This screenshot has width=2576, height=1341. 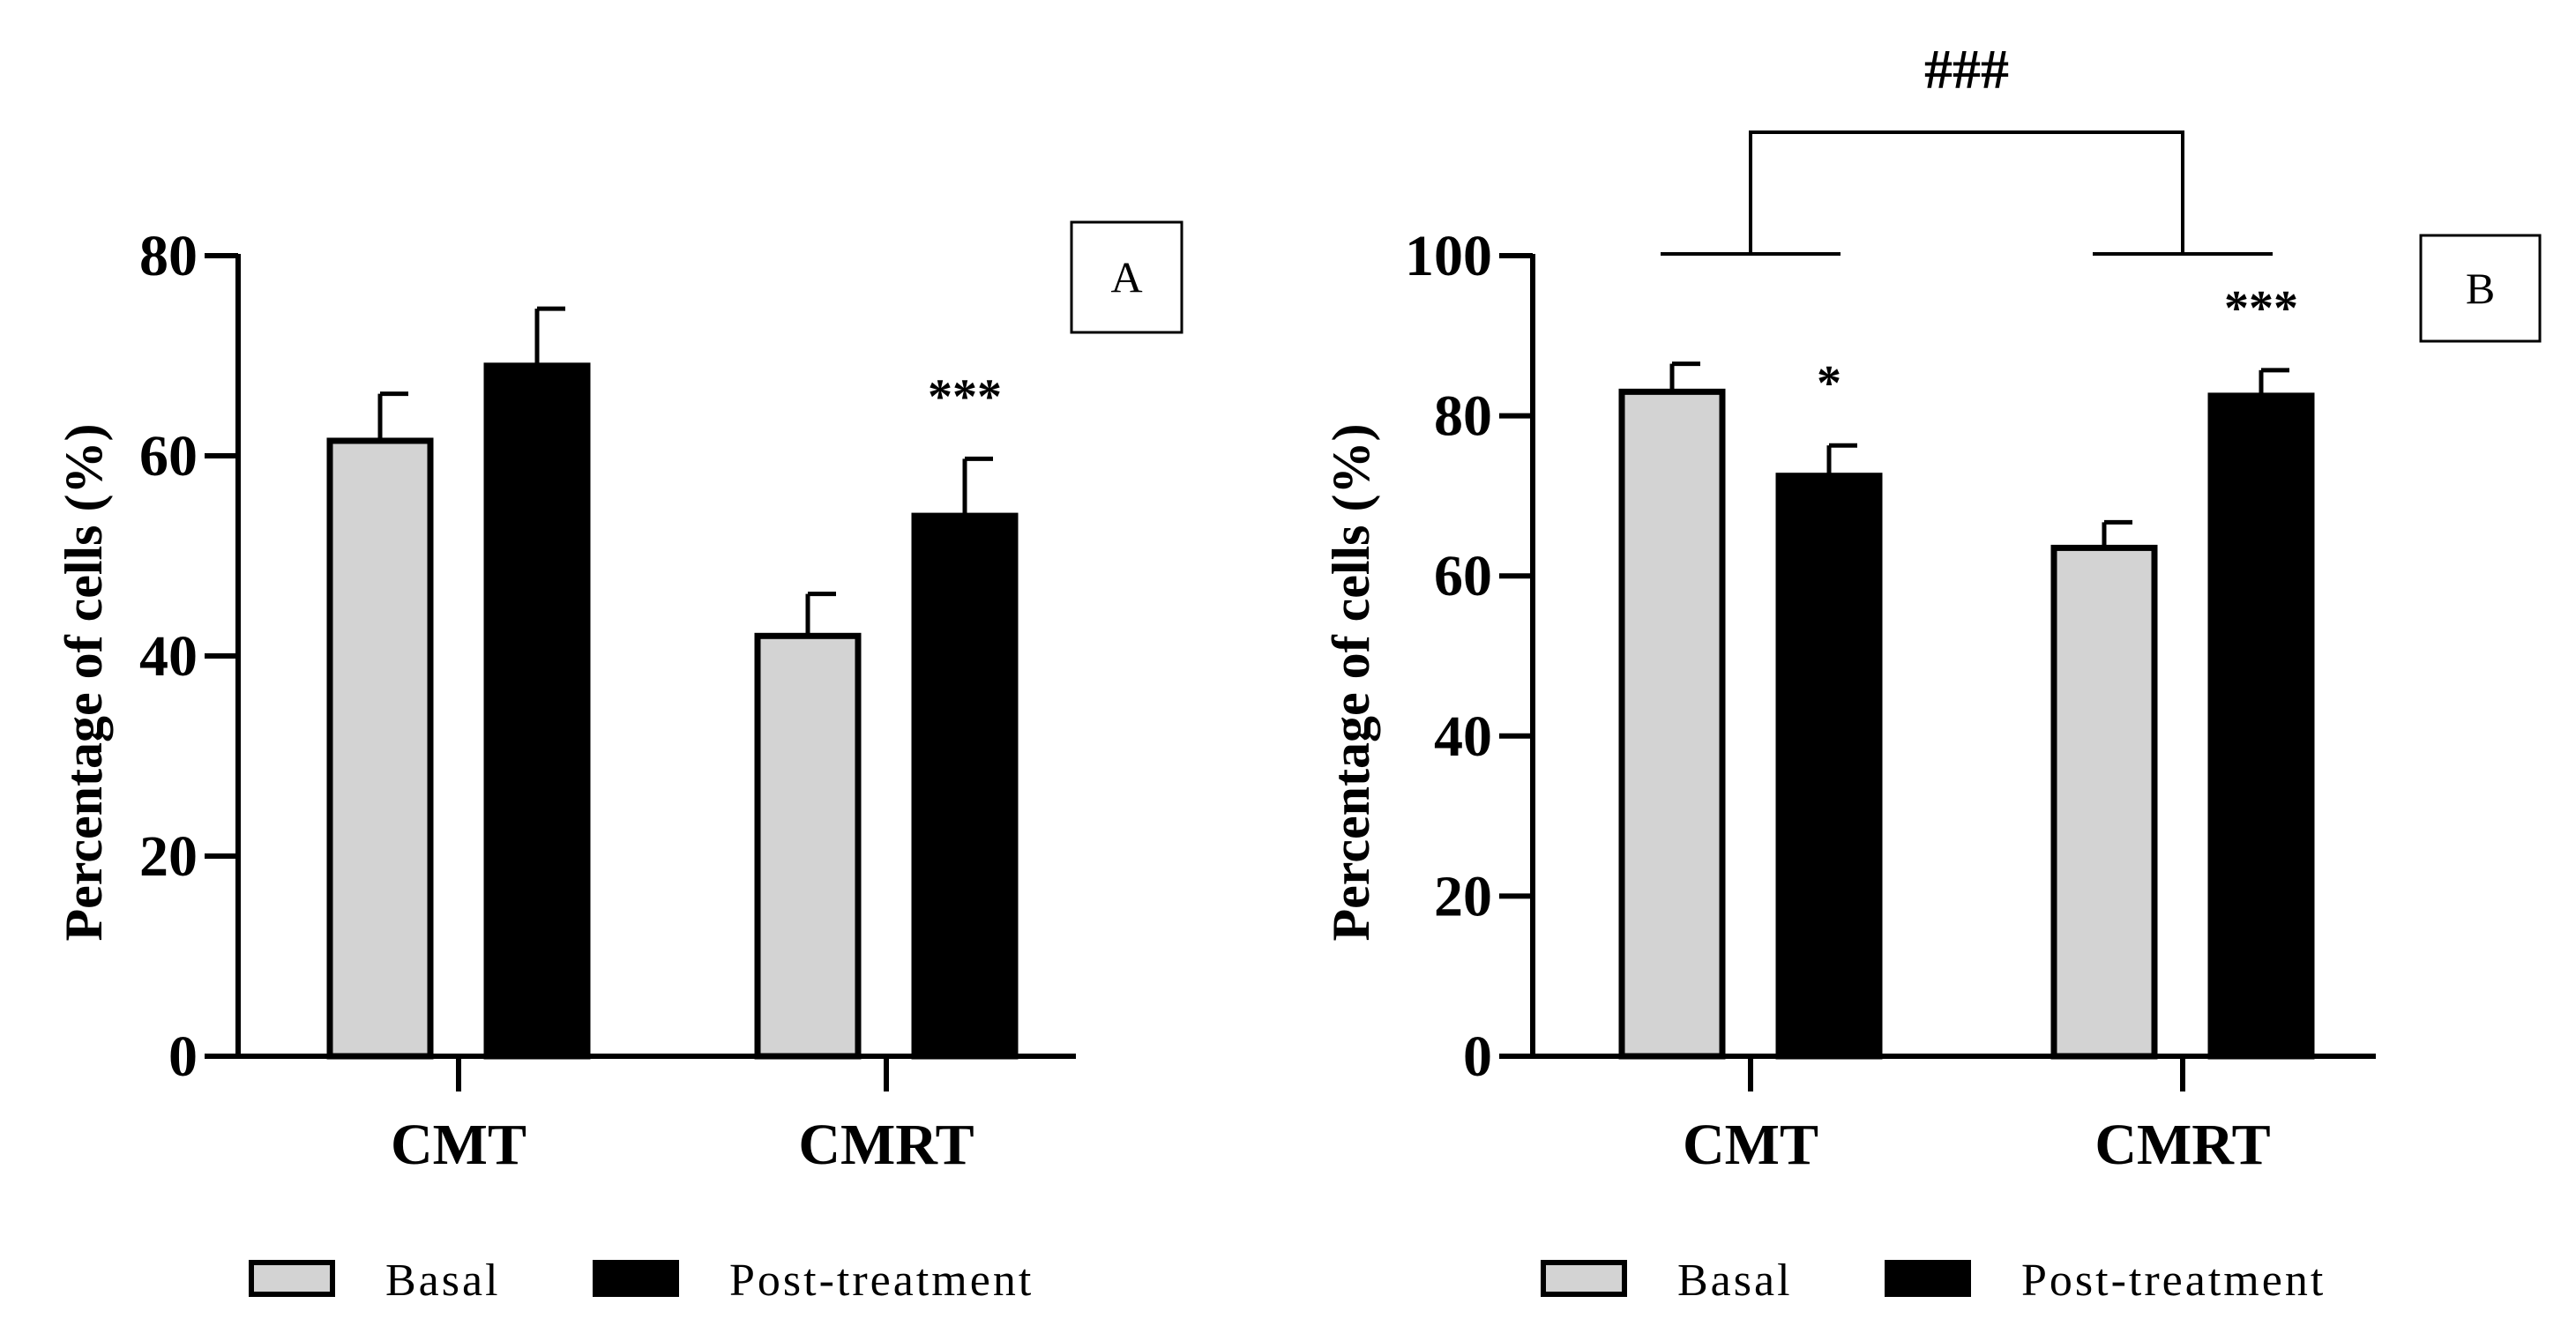 What do you see at coordinates (1829, 383) in the screenshot?
I see `significance-marker: *` at bounding box center [1829, 383].